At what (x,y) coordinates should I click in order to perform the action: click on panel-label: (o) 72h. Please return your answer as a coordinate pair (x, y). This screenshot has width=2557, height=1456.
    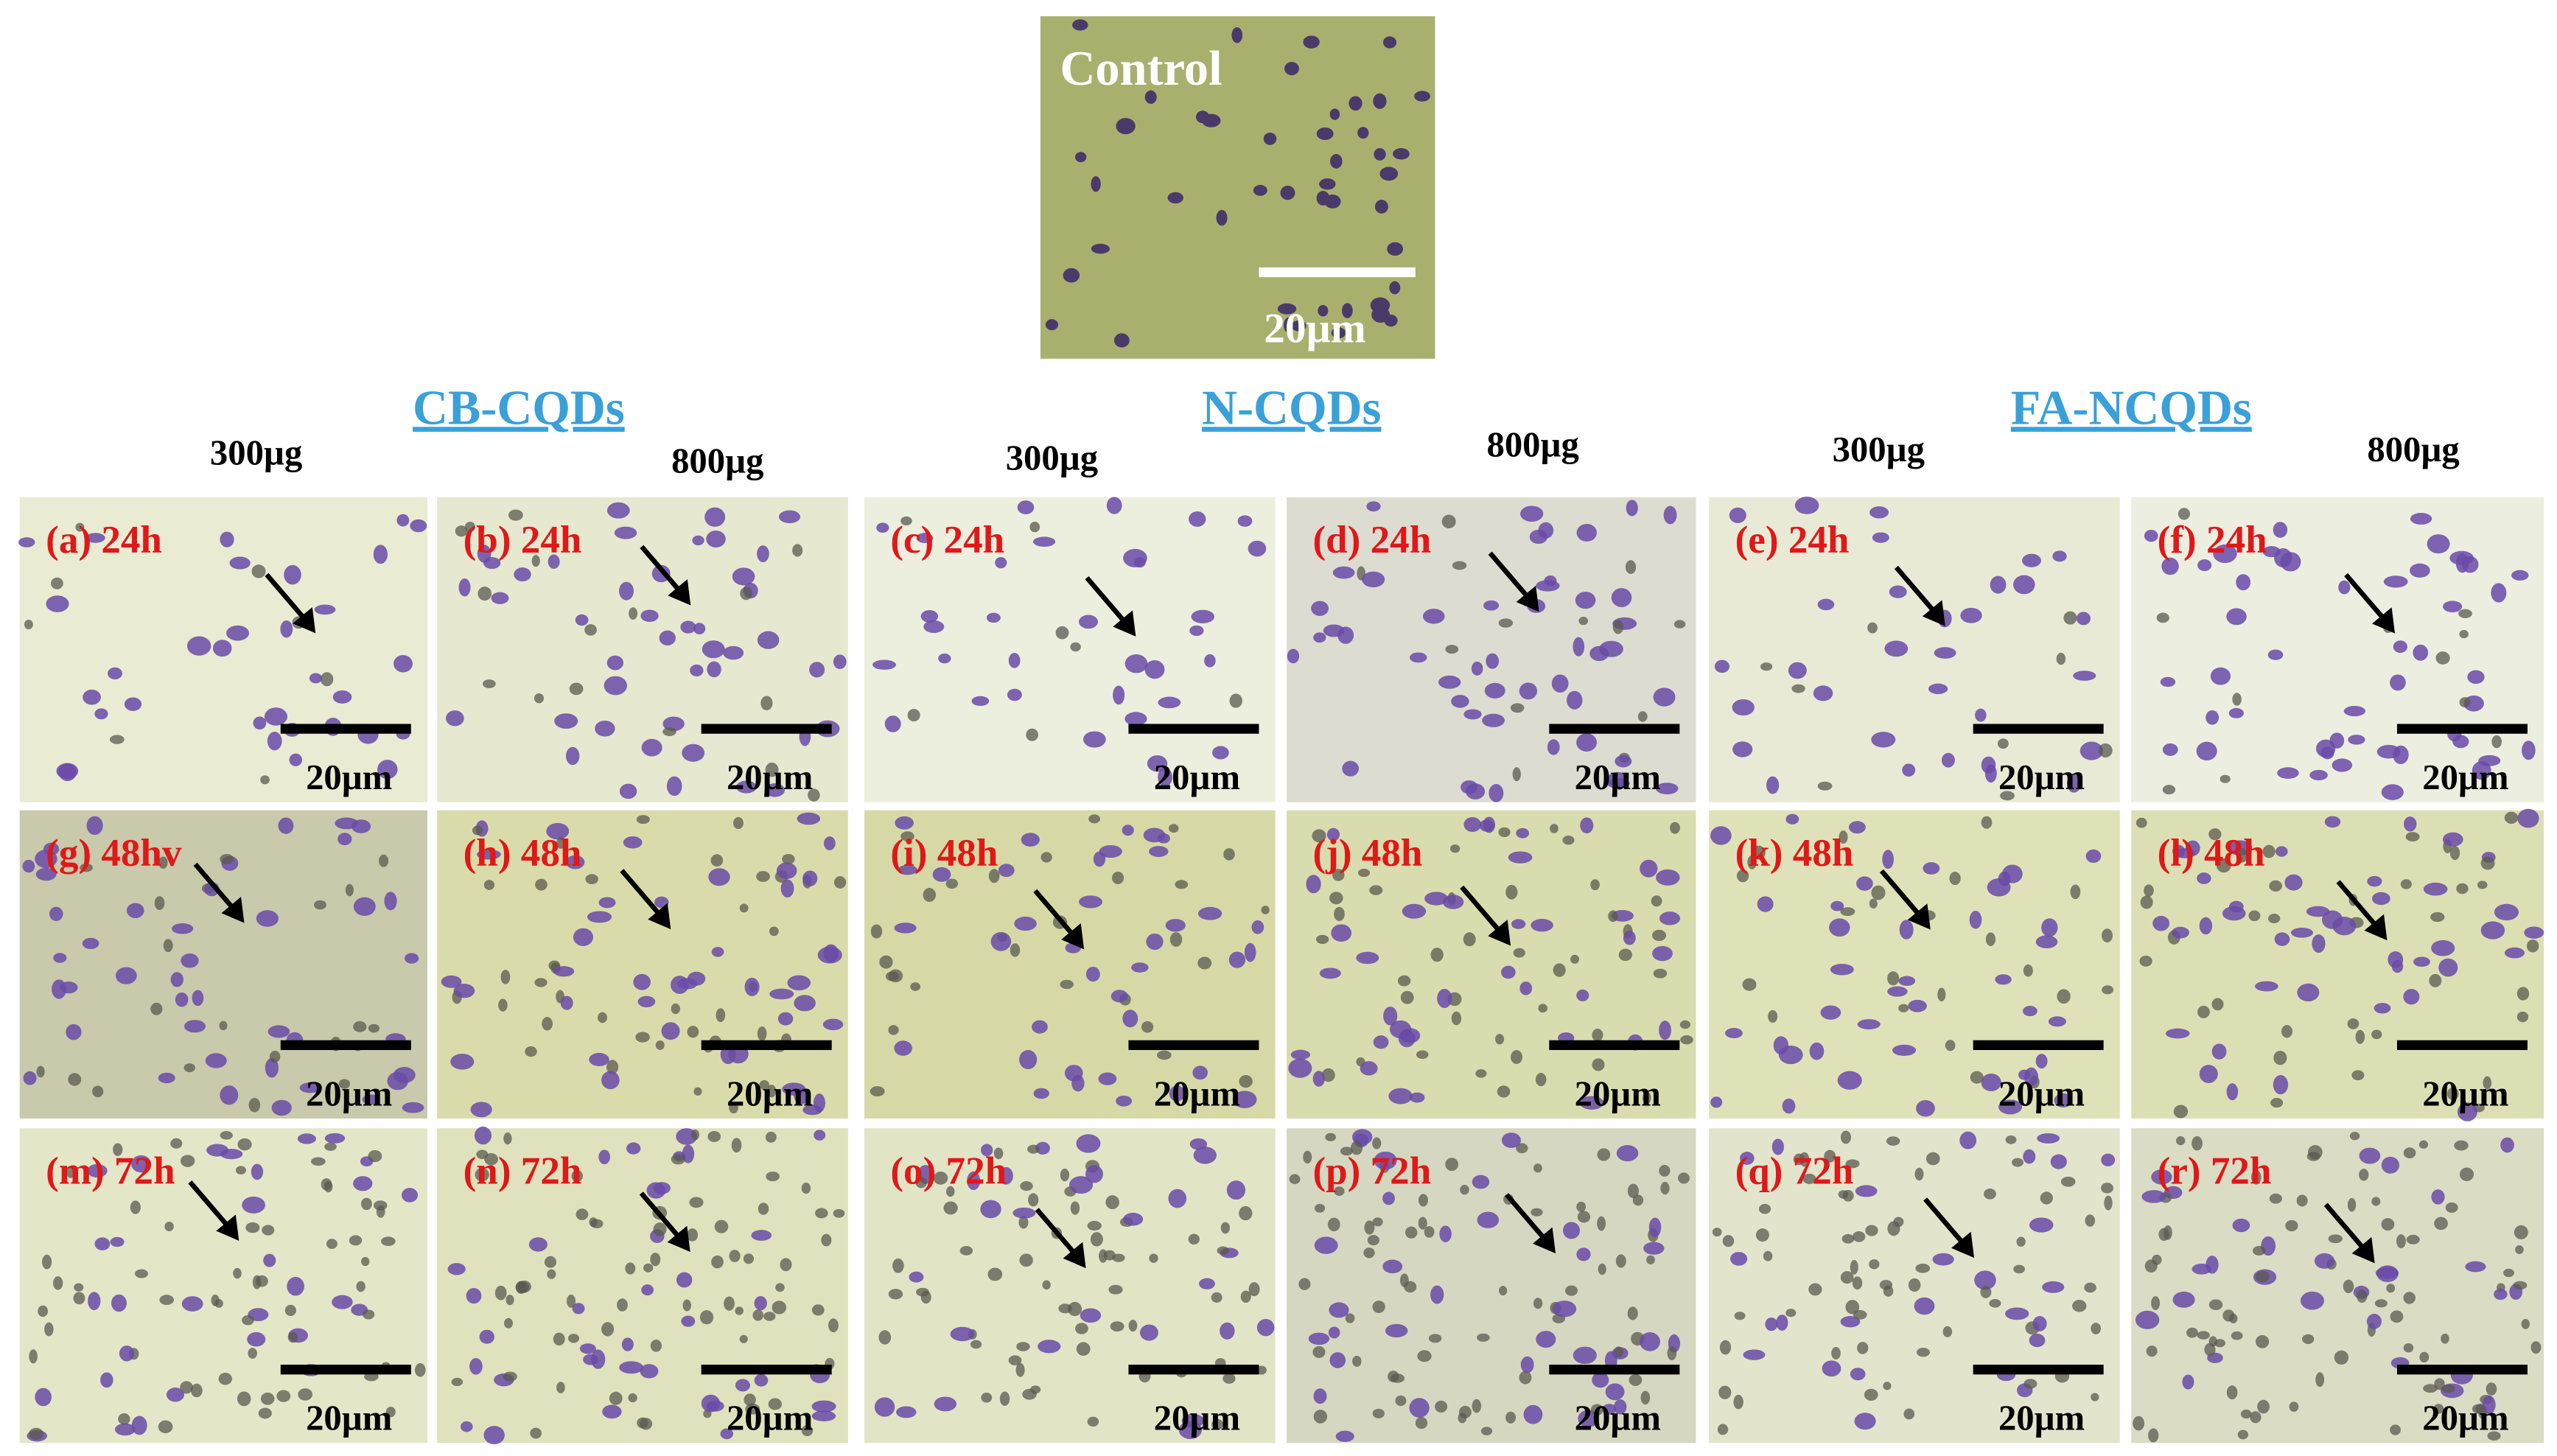
    Looking at the image, I should click on (948, 1170).